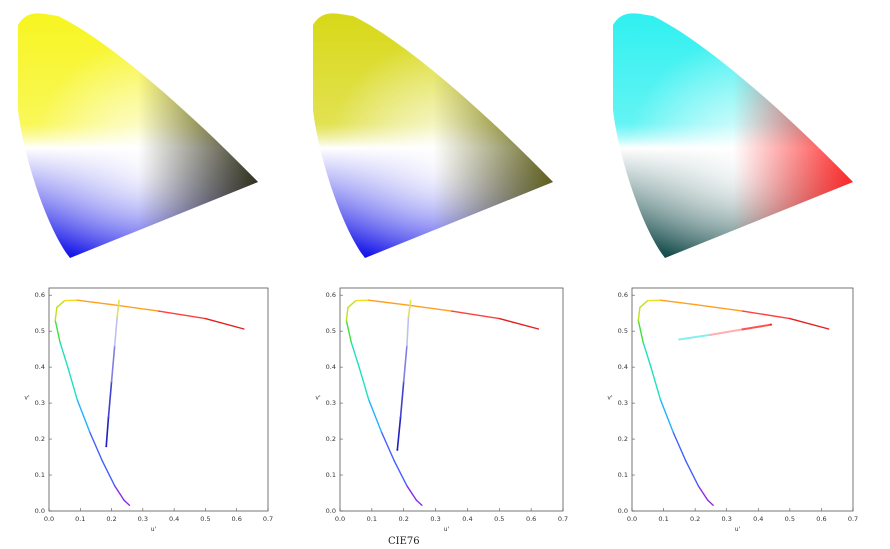  I want to click on x-tick-label: 0.2, so click(404, 519).